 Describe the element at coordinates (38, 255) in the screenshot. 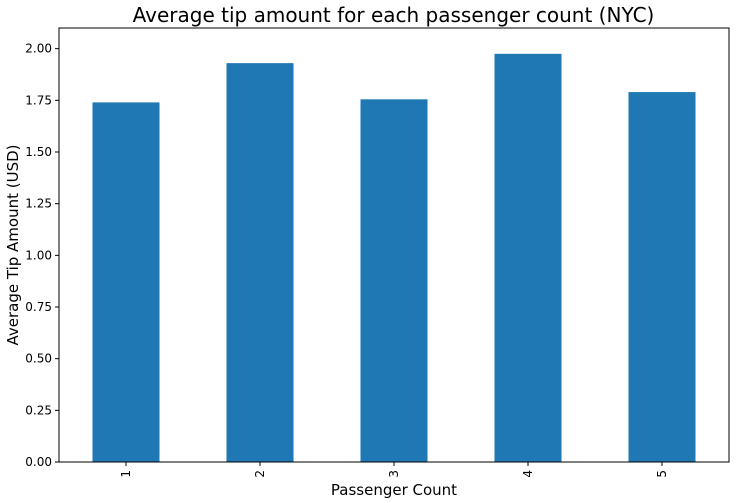

I see `y-tick-label: 1.00` at that location.